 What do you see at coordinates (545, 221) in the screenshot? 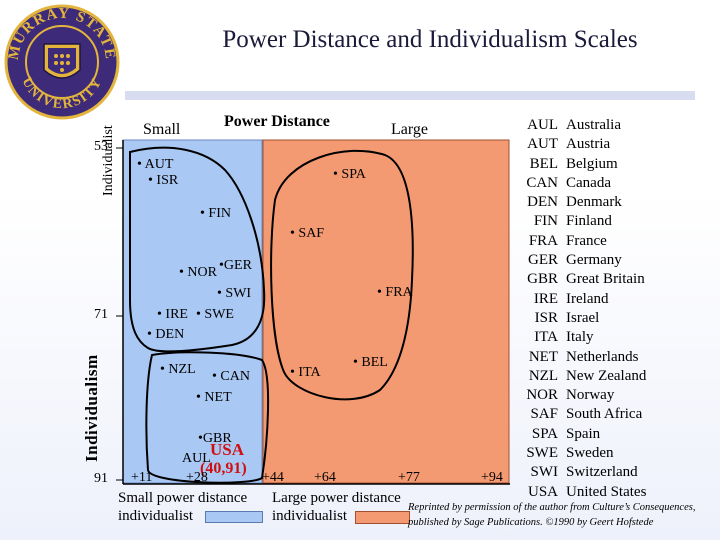
I see `key-code-fin: FIN` at bounding box center [545, 221].